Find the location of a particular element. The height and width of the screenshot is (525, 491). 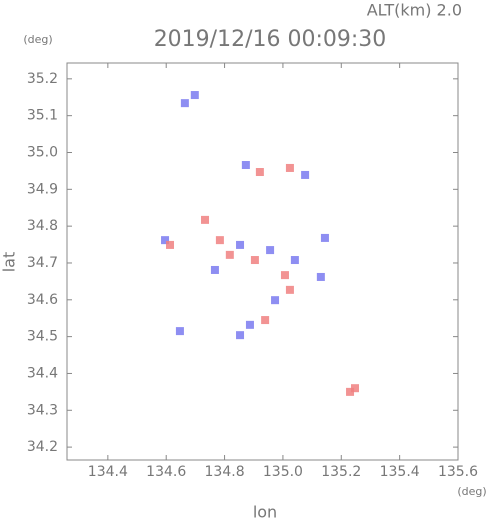

y-tick-label: 34.8 is located at coordinates (42, 226).